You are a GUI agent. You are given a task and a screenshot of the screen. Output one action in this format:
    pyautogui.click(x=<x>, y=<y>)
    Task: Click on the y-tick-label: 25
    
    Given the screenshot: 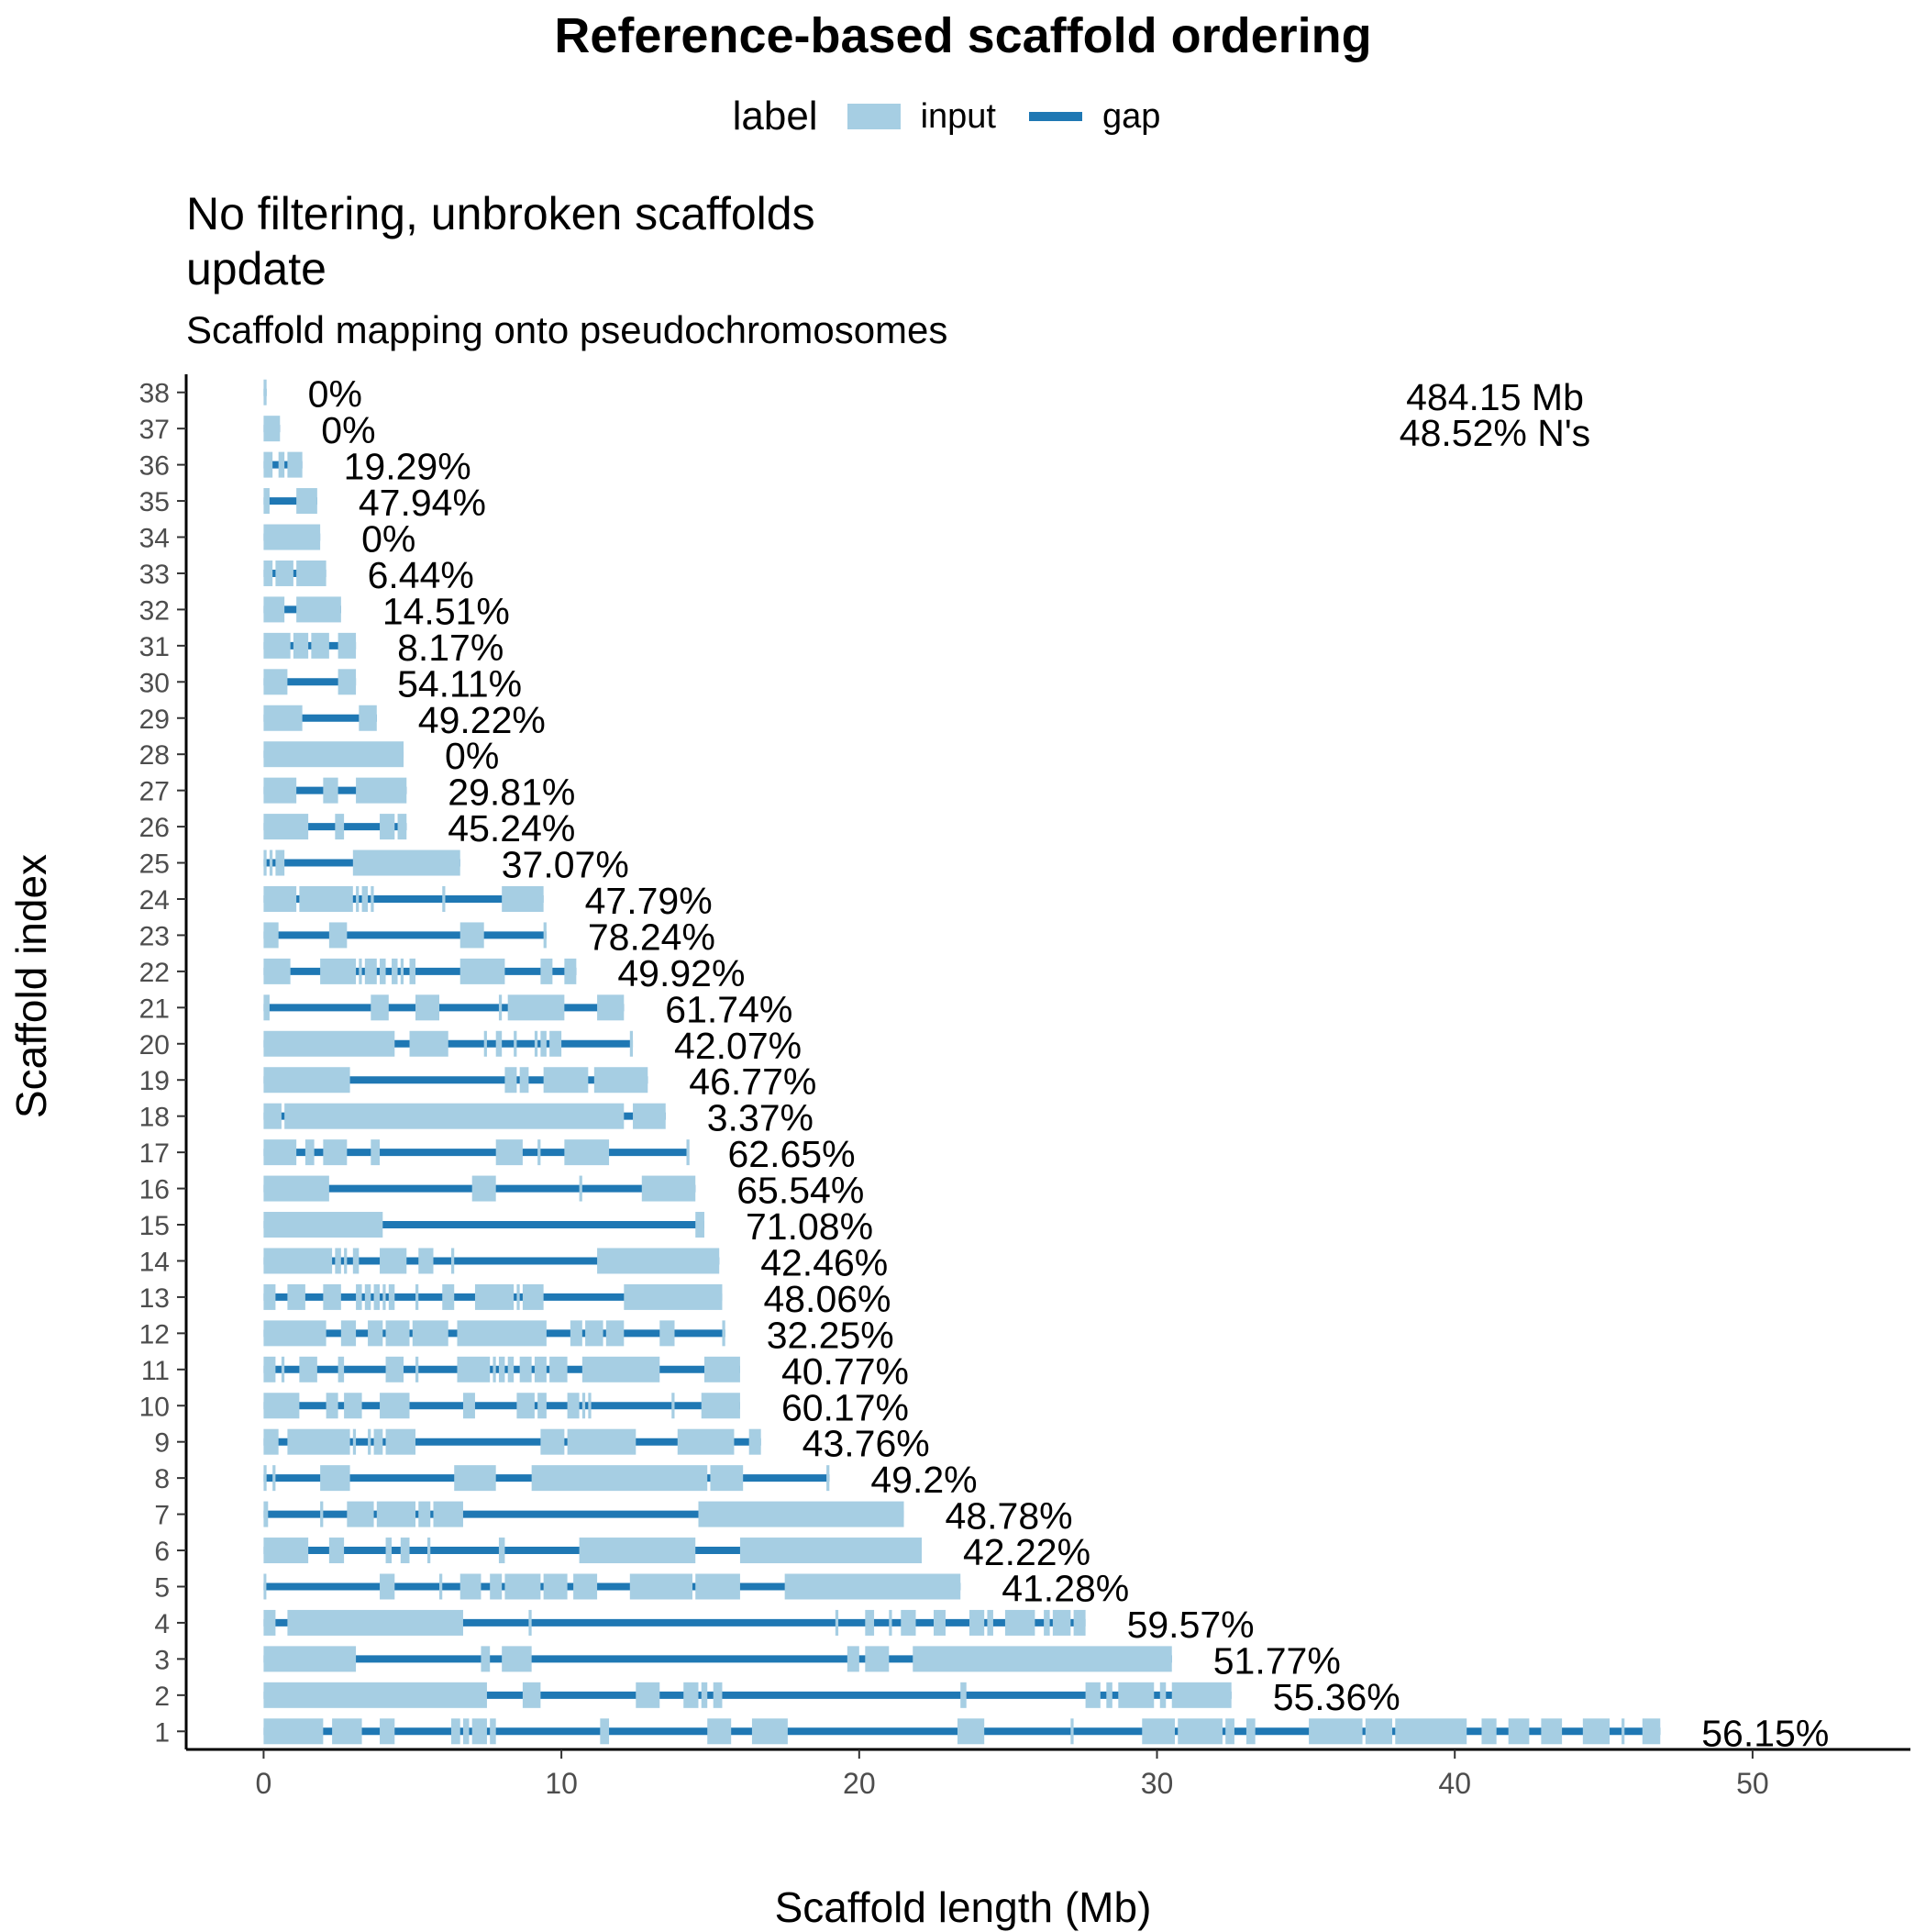 What is the action you would take?
    pyautogui.click(x=154, y=864)
    